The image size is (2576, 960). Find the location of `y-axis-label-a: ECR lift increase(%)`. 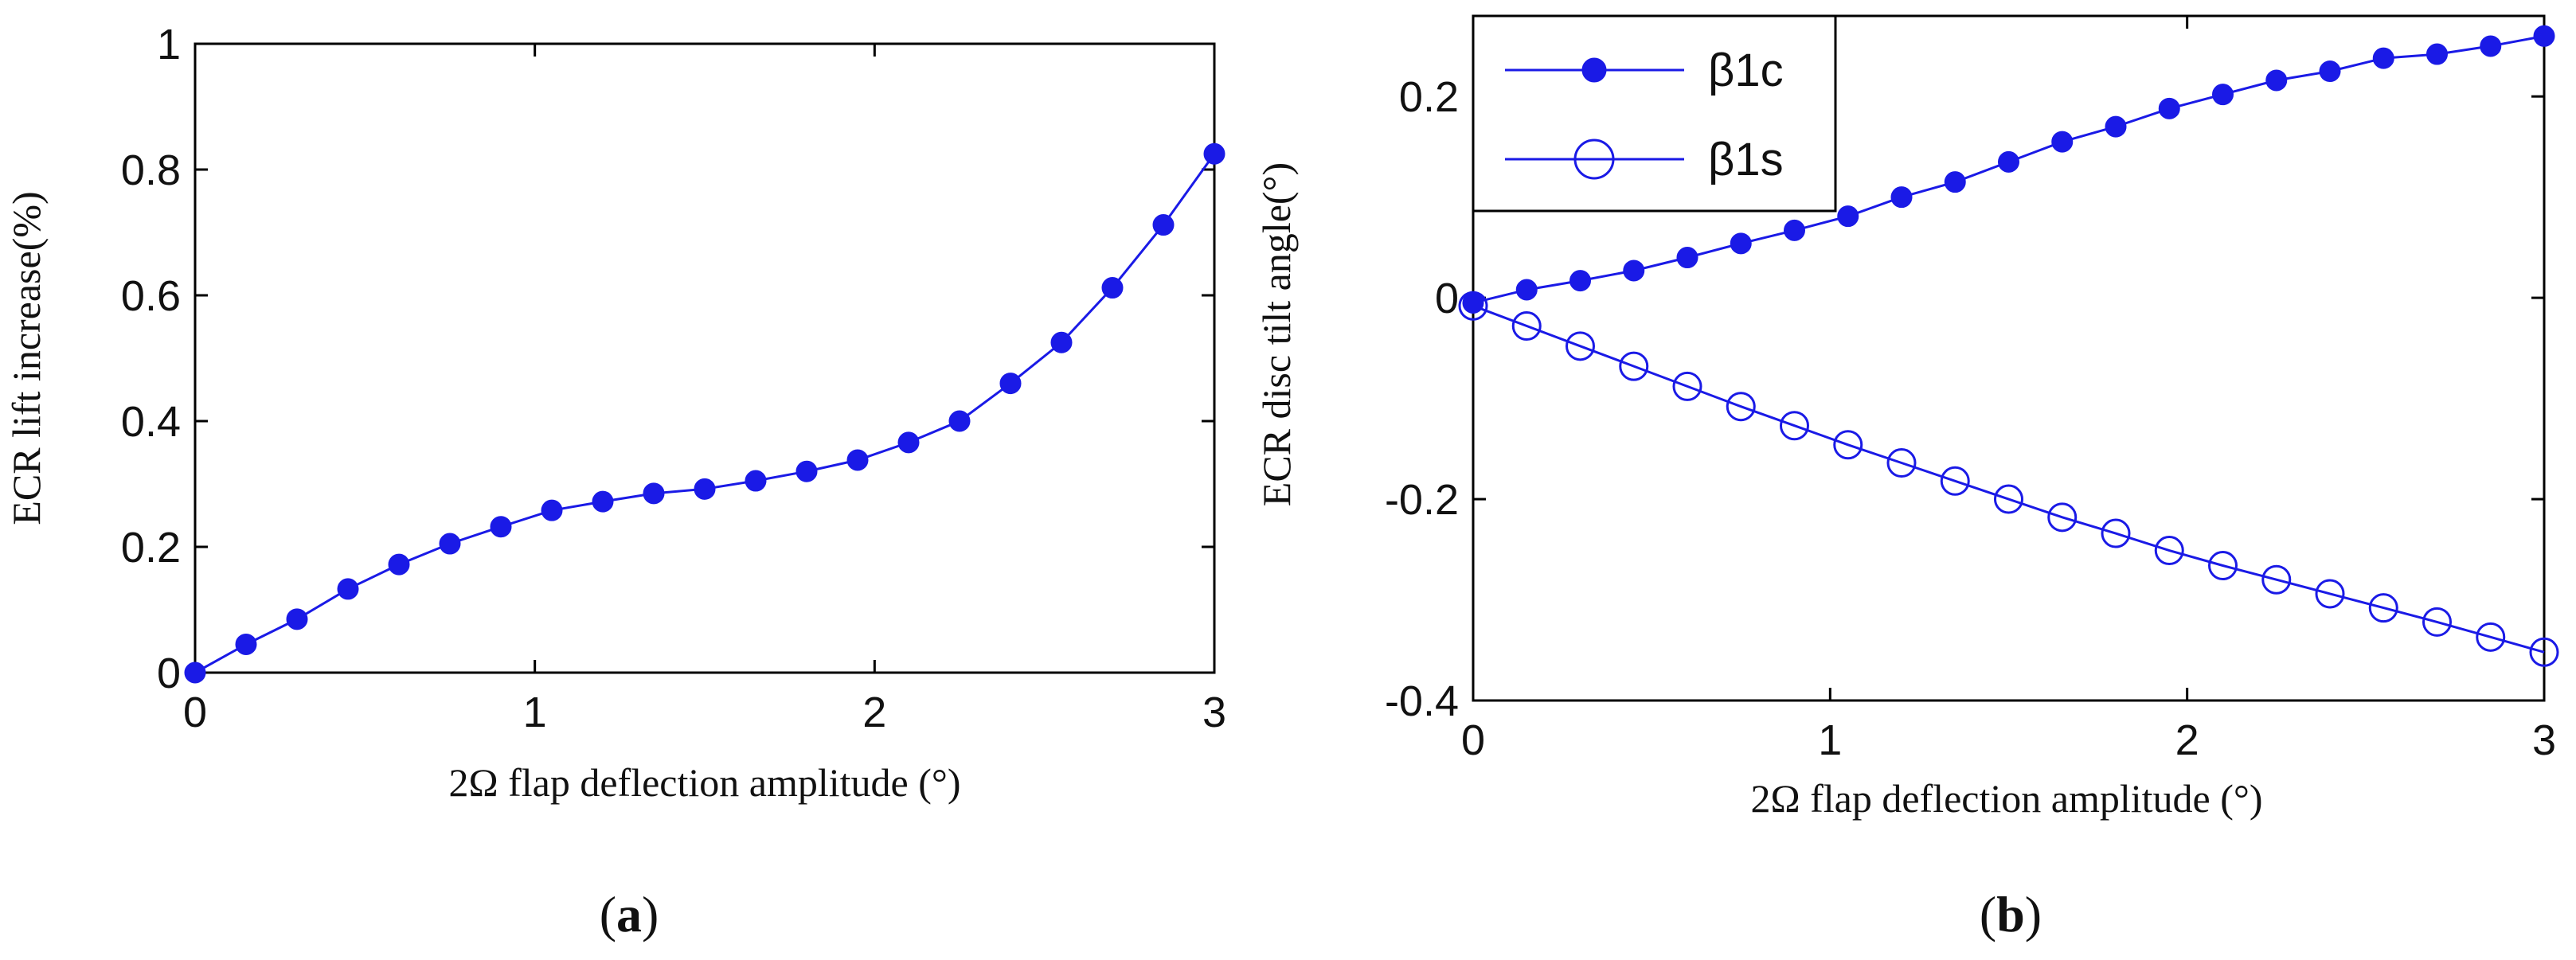

y-axis-label-a: ECR lift increase(%) is located at coordinates (26, 358).